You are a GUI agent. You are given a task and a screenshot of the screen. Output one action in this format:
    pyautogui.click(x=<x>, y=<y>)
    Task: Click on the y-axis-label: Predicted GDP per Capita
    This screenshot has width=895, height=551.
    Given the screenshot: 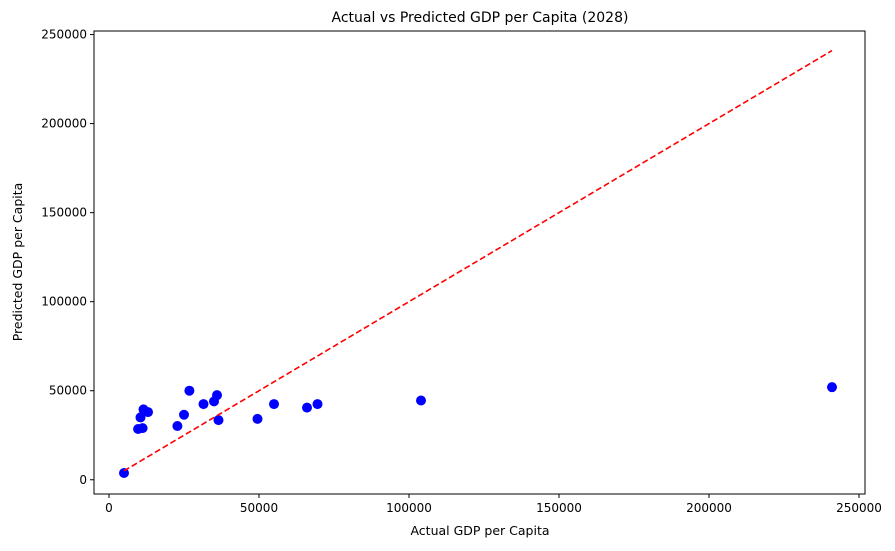 What is the action you would take?
    pyautogui.click(x=17, y=262)
    